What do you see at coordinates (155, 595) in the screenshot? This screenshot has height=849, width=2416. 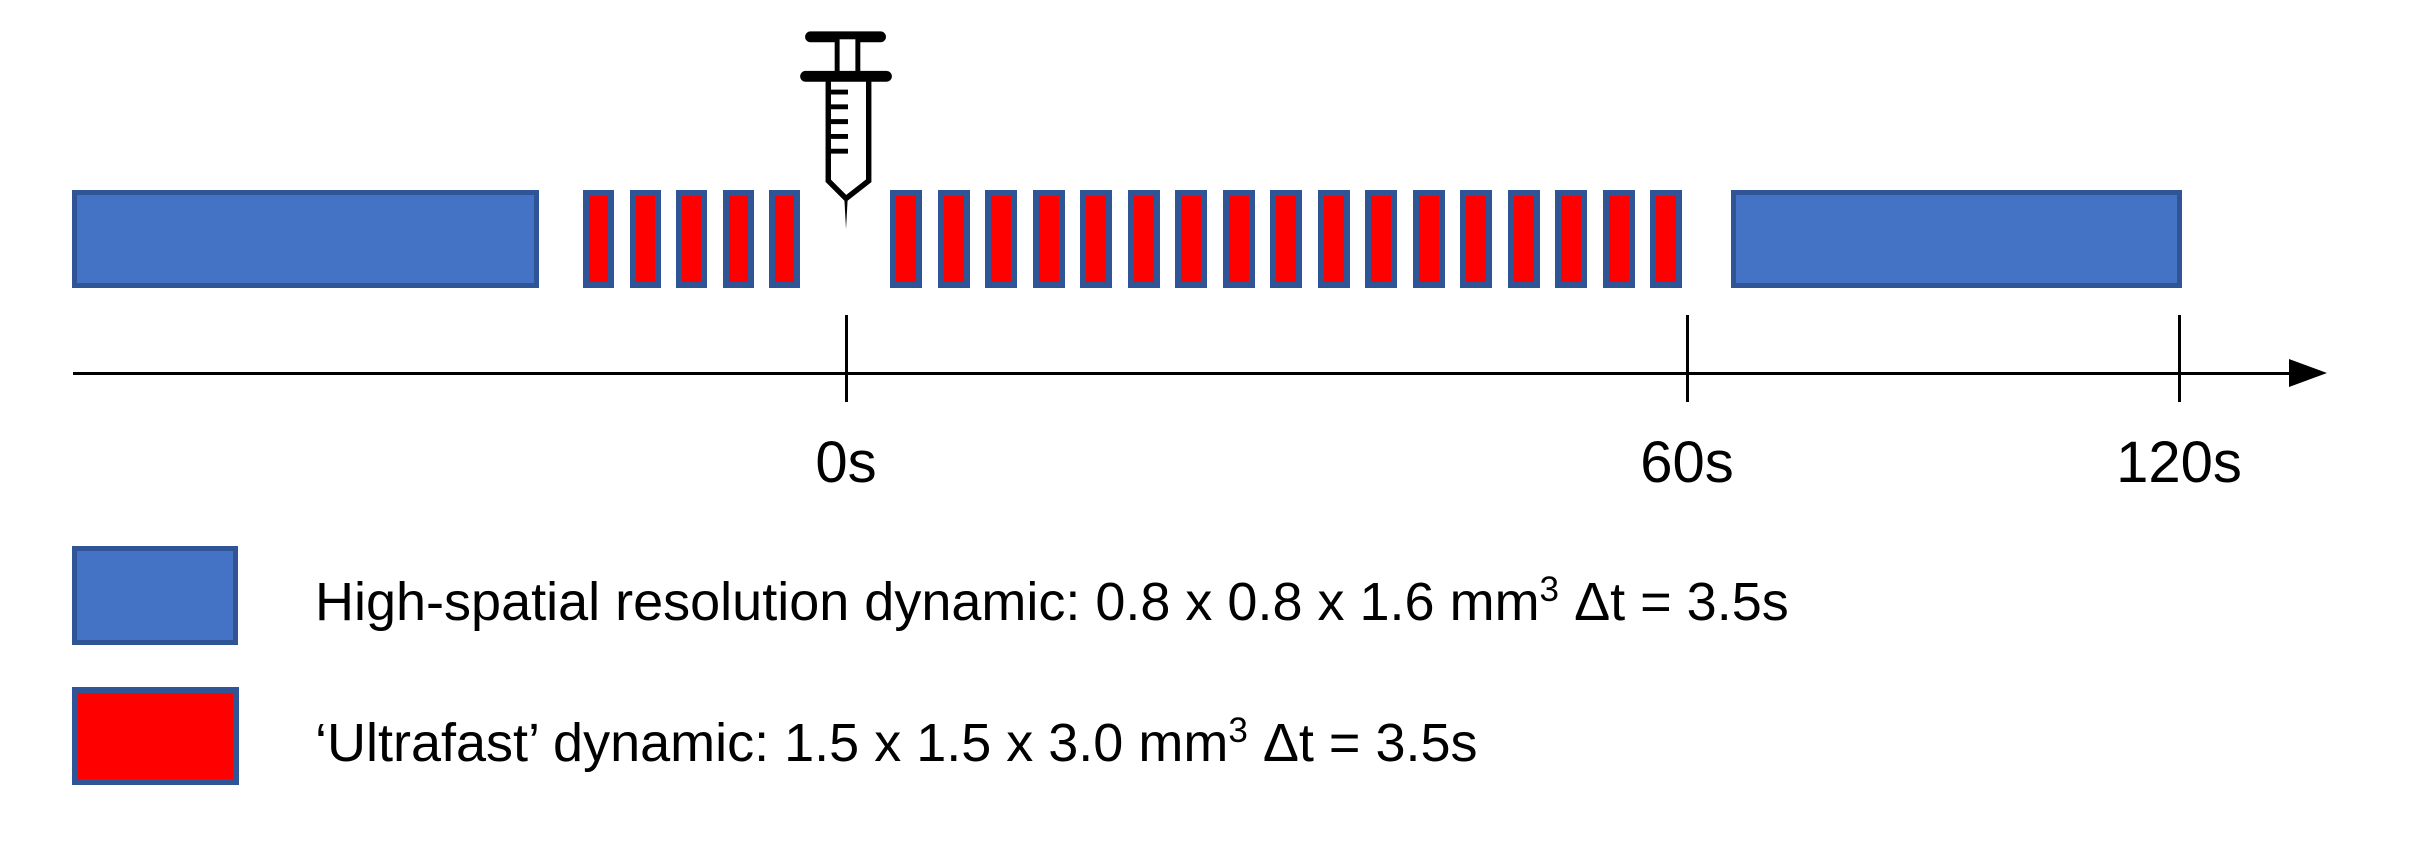 I see `legend-swatch-high-res` at bounding box center [155, 595].